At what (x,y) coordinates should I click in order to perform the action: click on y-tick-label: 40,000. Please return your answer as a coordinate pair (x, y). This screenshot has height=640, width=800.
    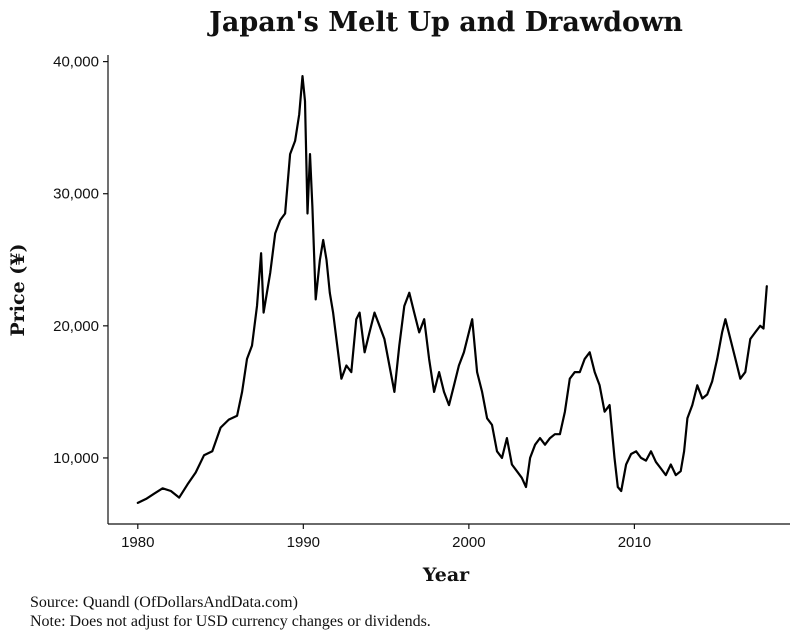
    Looking at the image, I should click on (76, 62).